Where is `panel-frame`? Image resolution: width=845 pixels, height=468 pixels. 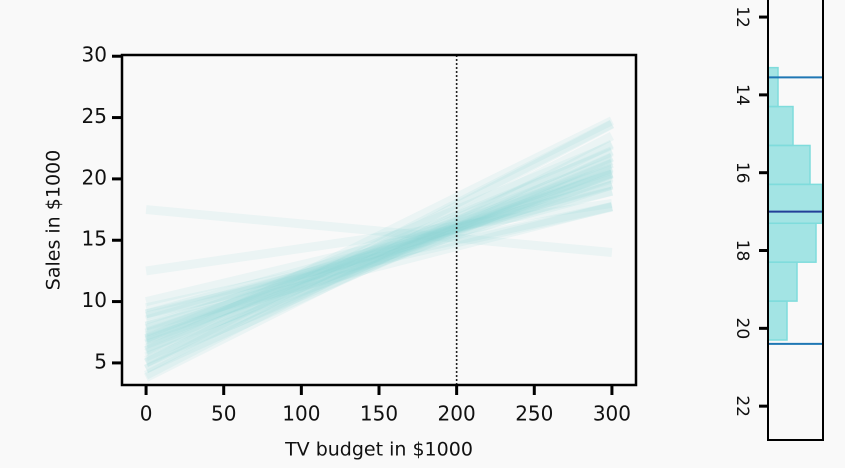
panel-frame is located at coordinates (795, 220).